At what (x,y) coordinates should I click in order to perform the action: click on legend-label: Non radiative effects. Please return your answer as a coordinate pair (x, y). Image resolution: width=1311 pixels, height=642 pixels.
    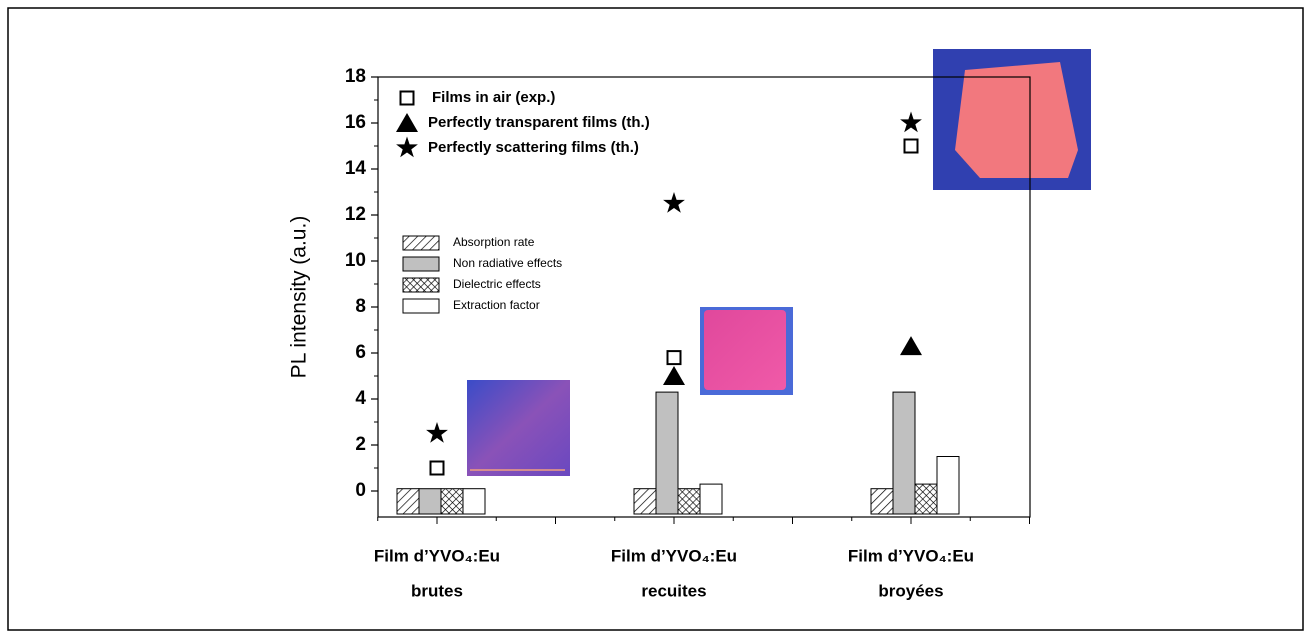
    Looking at the image, I should click on (507, 263).